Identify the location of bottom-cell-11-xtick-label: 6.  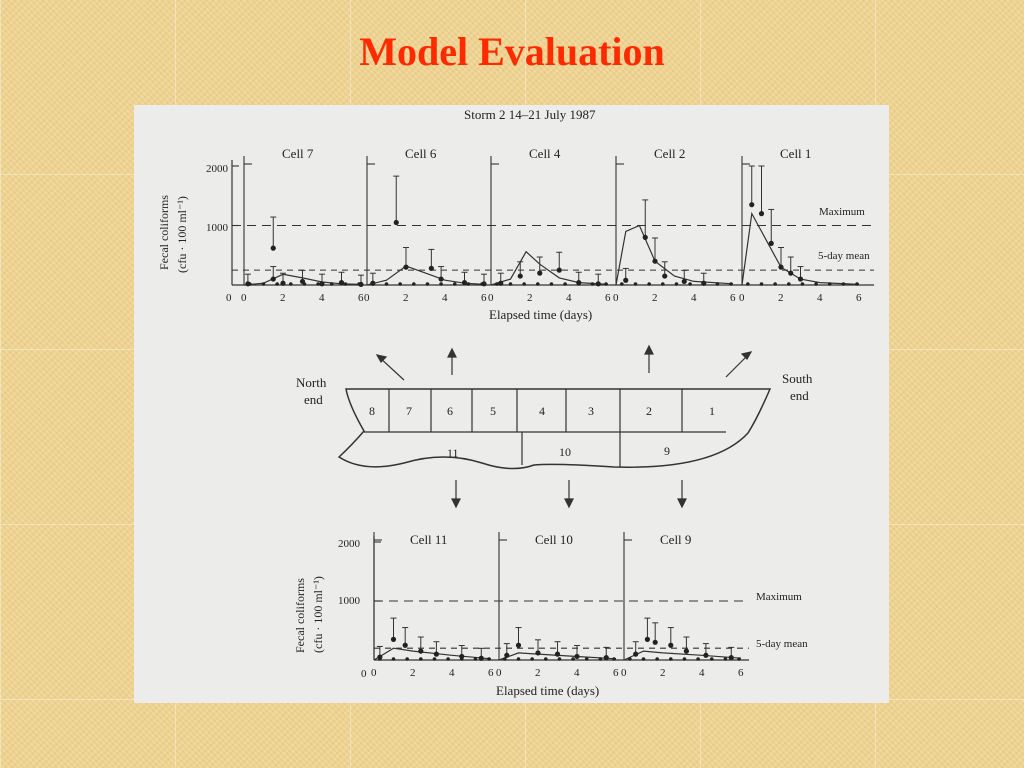
(491, 673).